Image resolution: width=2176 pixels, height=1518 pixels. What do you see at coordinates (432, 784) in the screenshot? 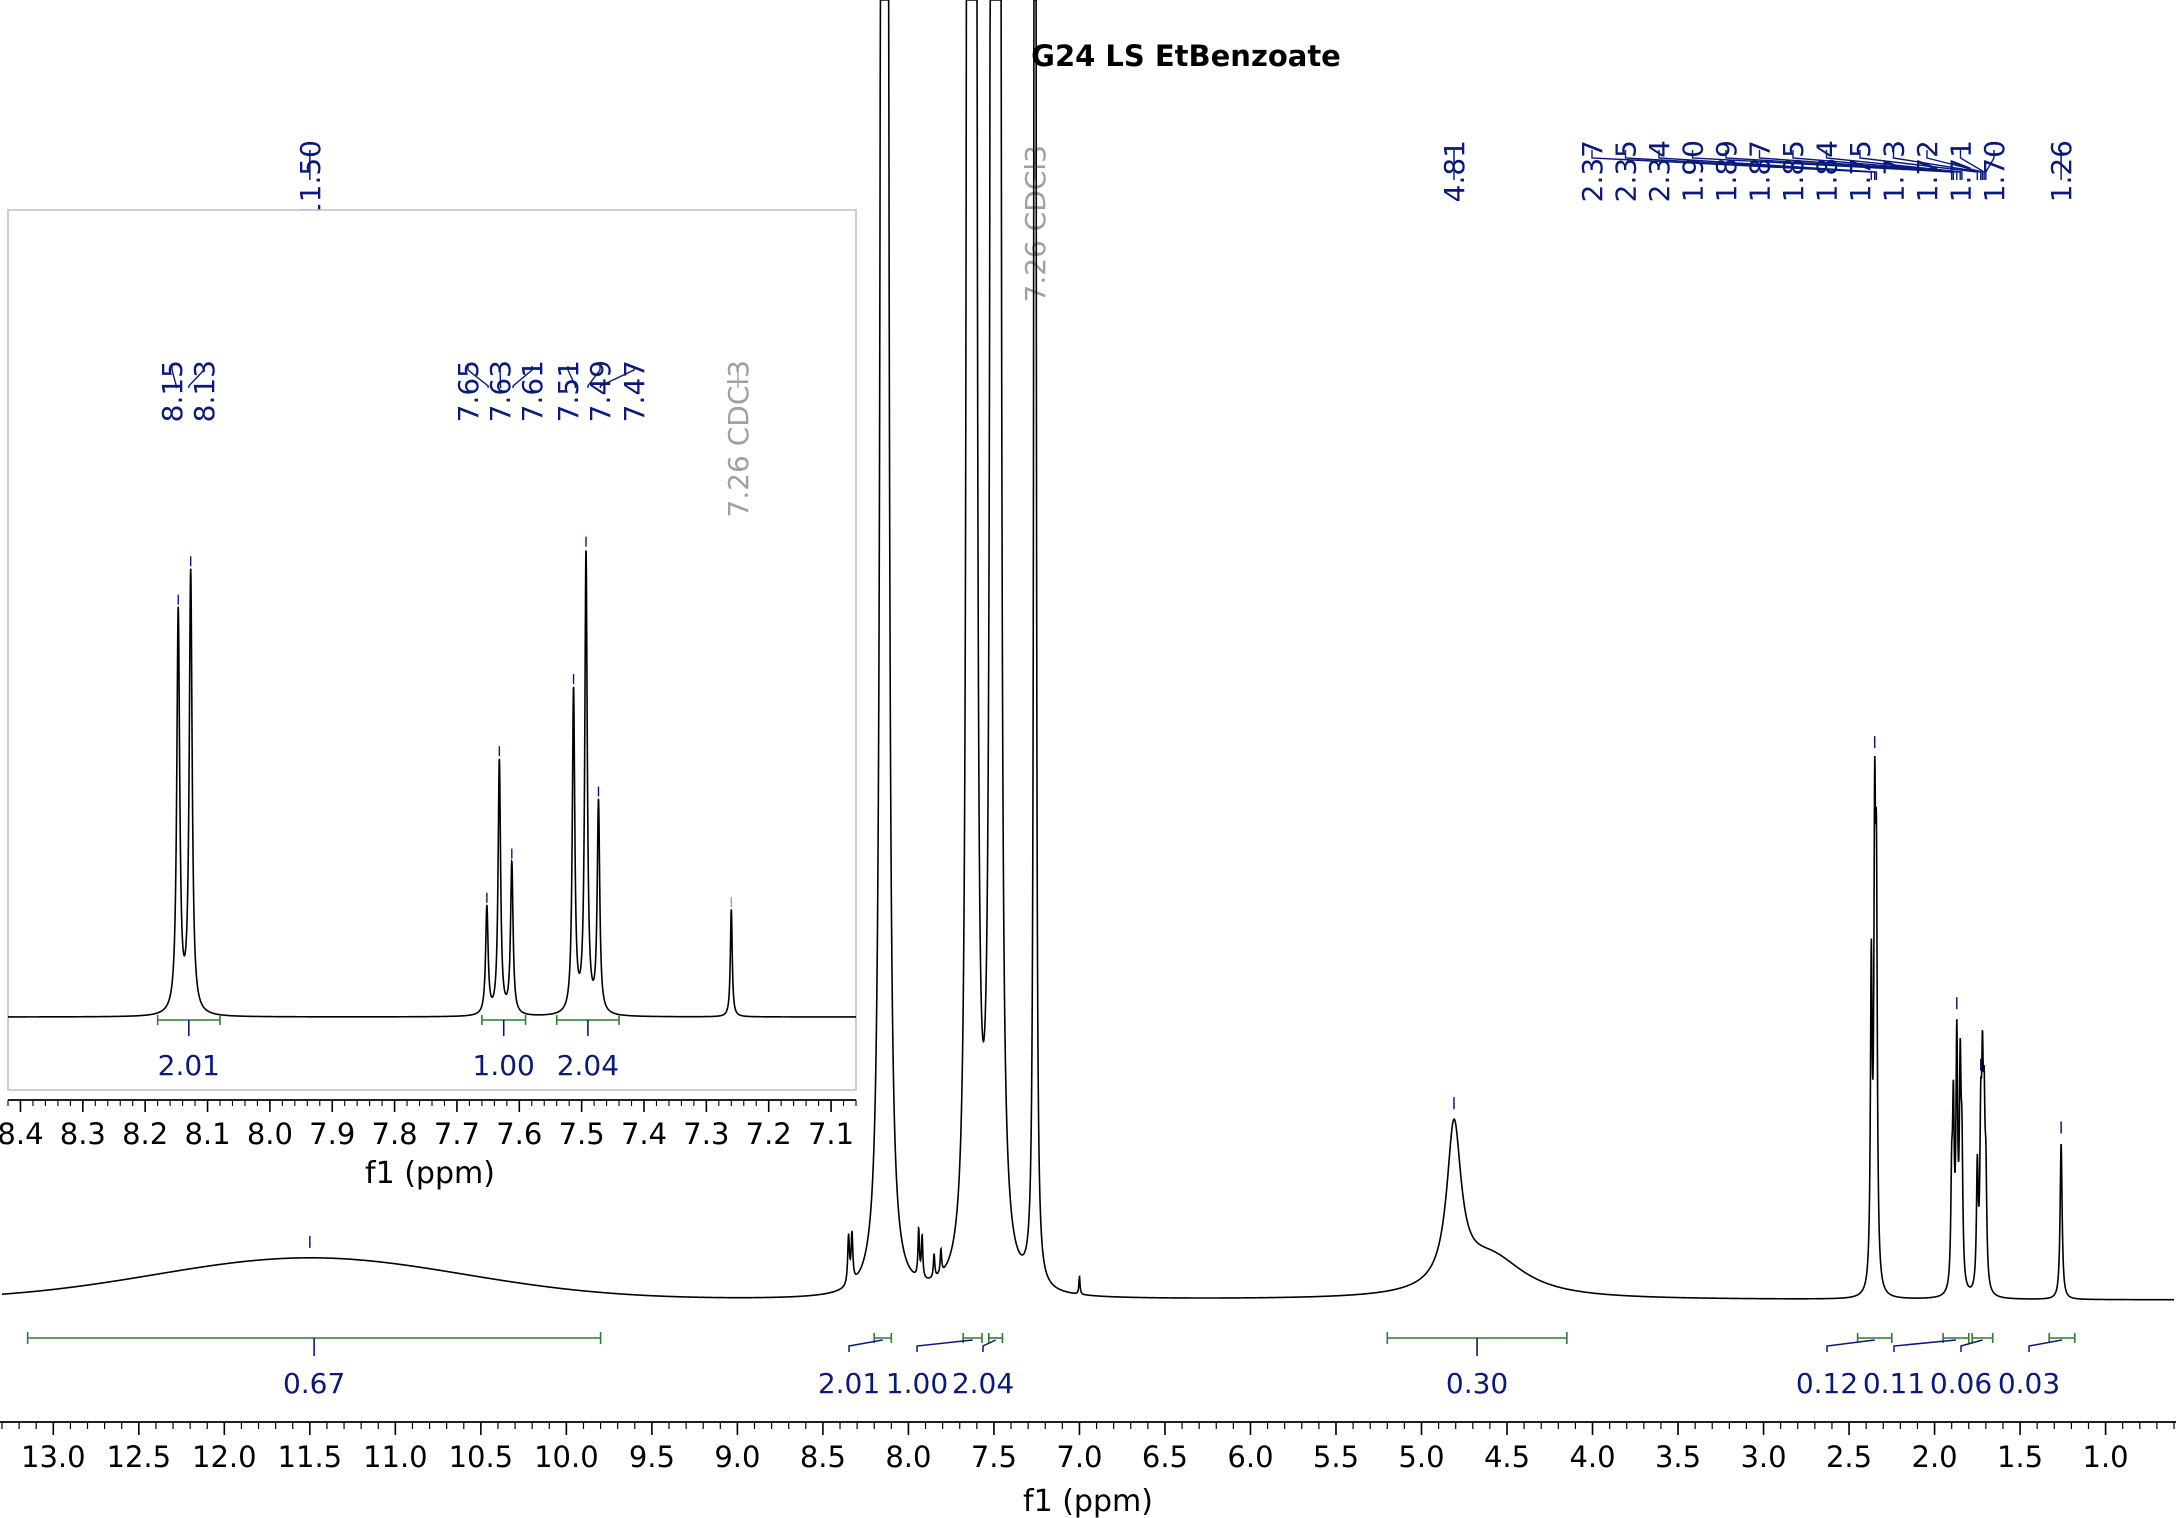
I see `inset-spectrum-trace` at bounding box center [432, 784].